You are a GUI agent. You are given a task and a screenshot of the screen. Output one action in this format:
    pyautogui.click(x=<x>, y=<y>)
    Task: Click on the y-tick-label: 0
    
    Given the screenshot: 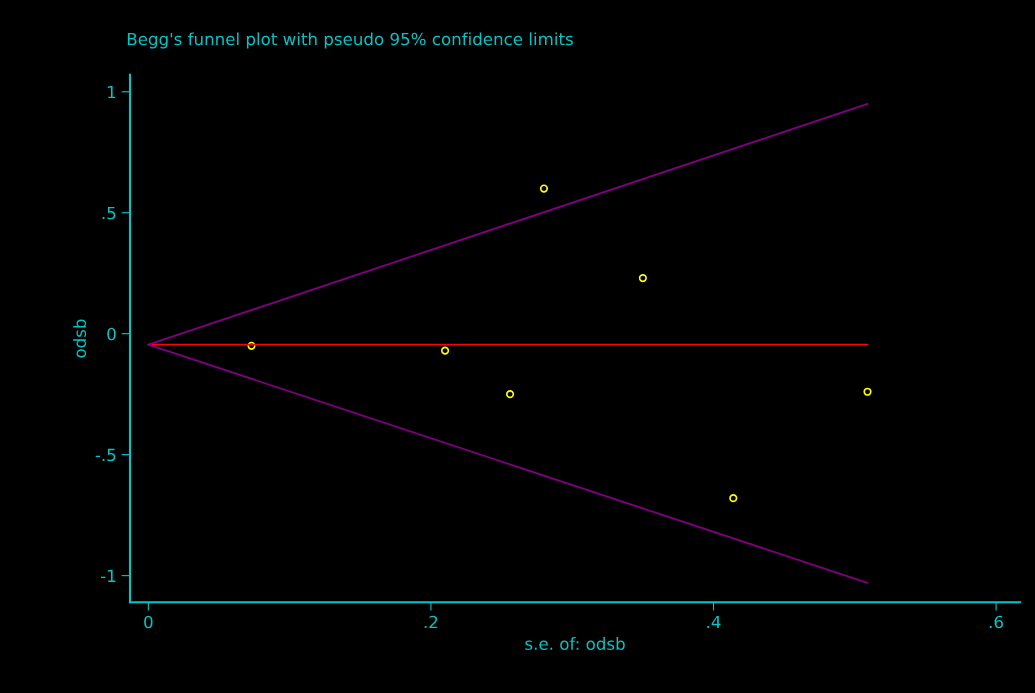 What is the action you would take?
    pyautogui.click(x=111, y=334)
    